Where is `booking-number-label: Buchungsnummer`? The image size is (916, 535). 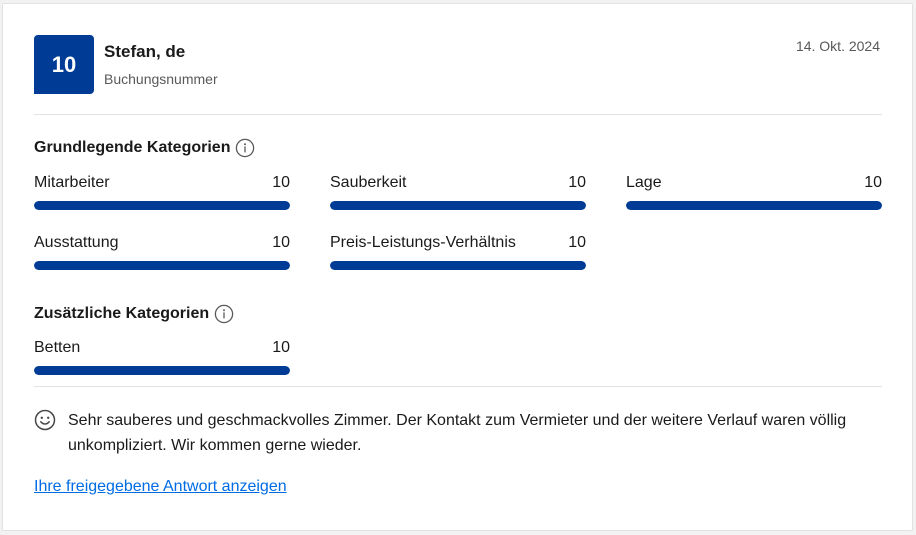
booking-number-label: Buchungsnummer is located at coordinates (161, 79).